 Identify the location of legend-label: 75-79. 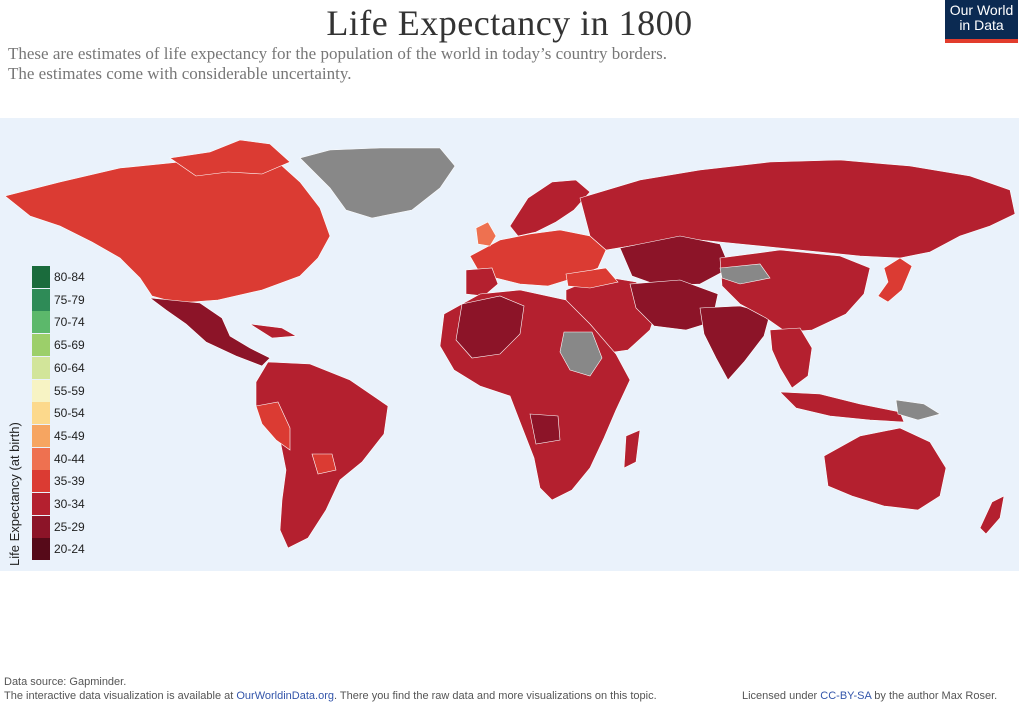
(69, 299).